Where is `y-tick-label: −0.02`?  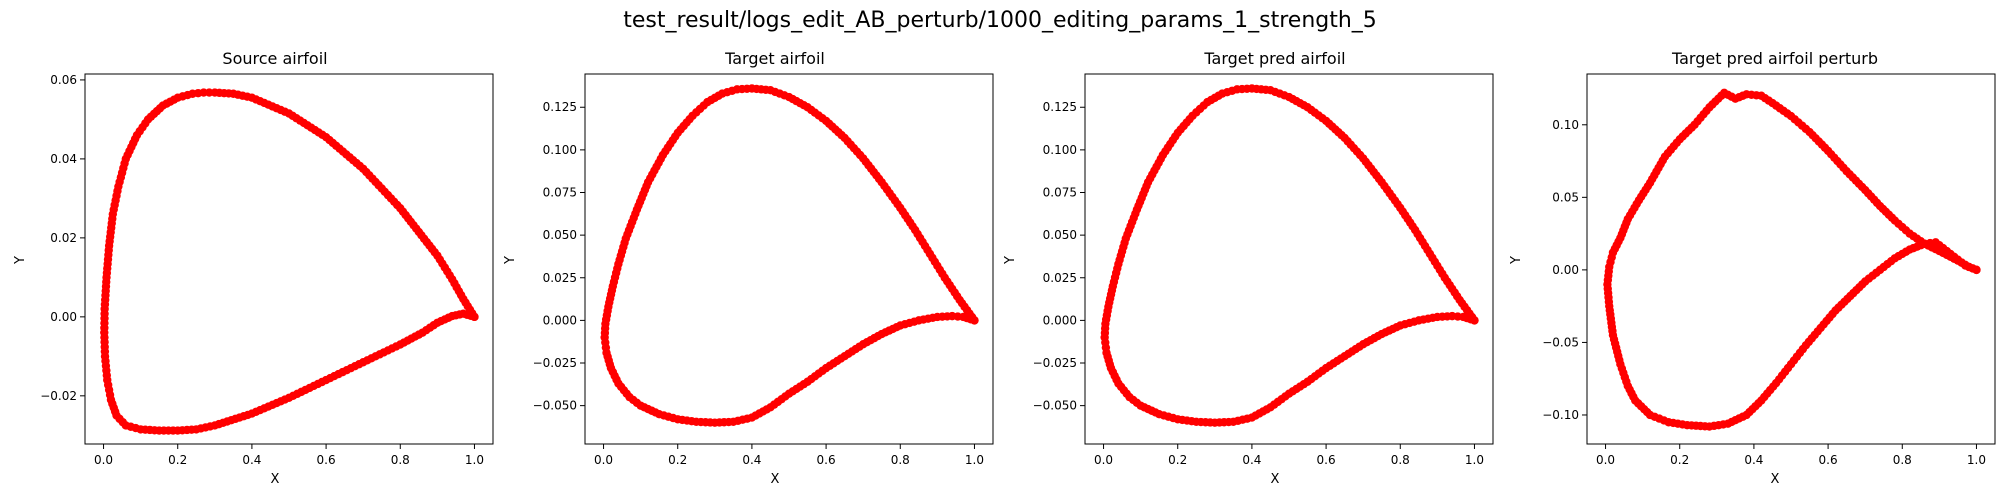 y-tick-label: −0.02 is located at coordinates (58, 396).